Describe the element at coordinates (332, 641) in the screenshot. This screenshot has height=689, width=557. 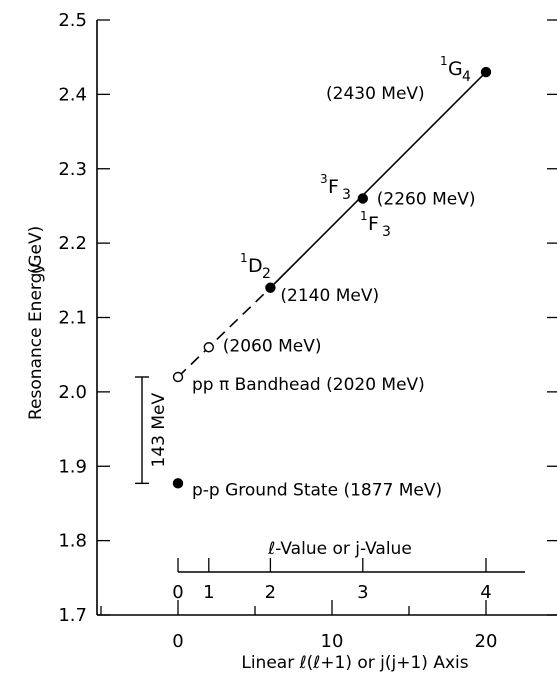
I see `x-tick-label: 10` at that location.